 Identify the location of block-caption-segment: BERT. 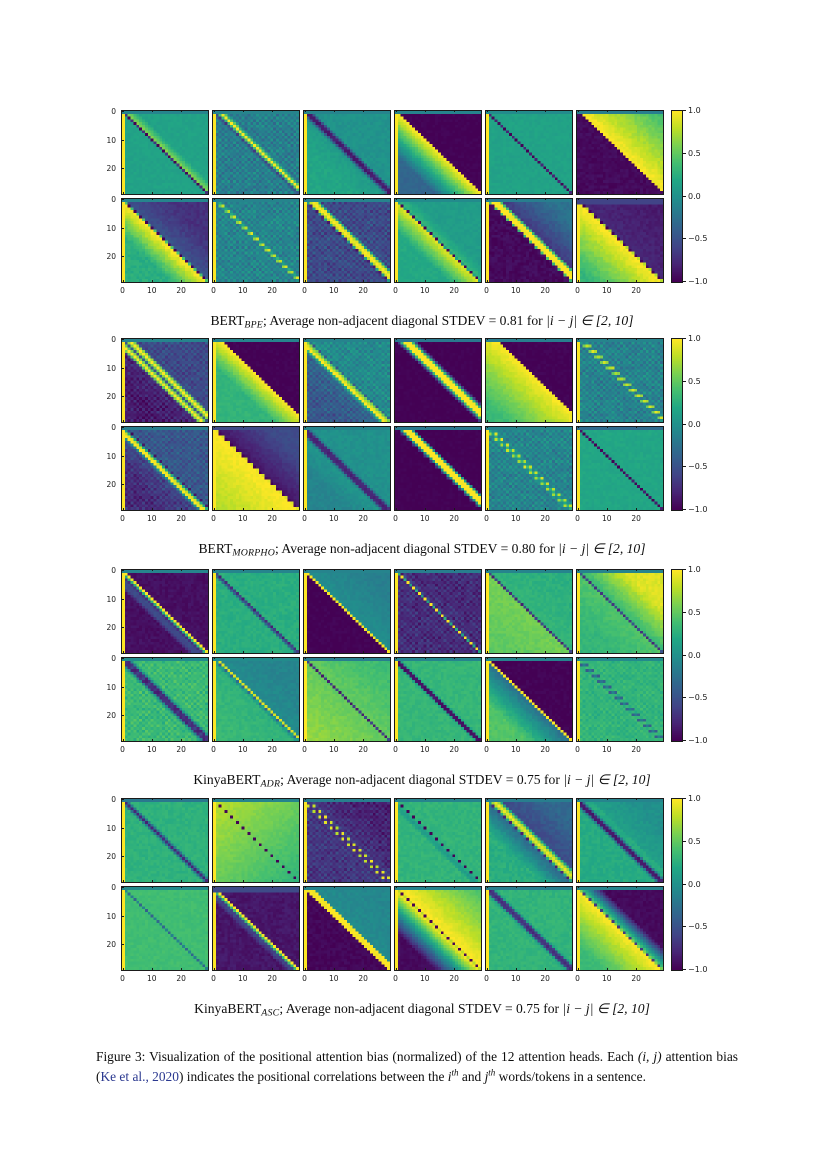
(215, 548).